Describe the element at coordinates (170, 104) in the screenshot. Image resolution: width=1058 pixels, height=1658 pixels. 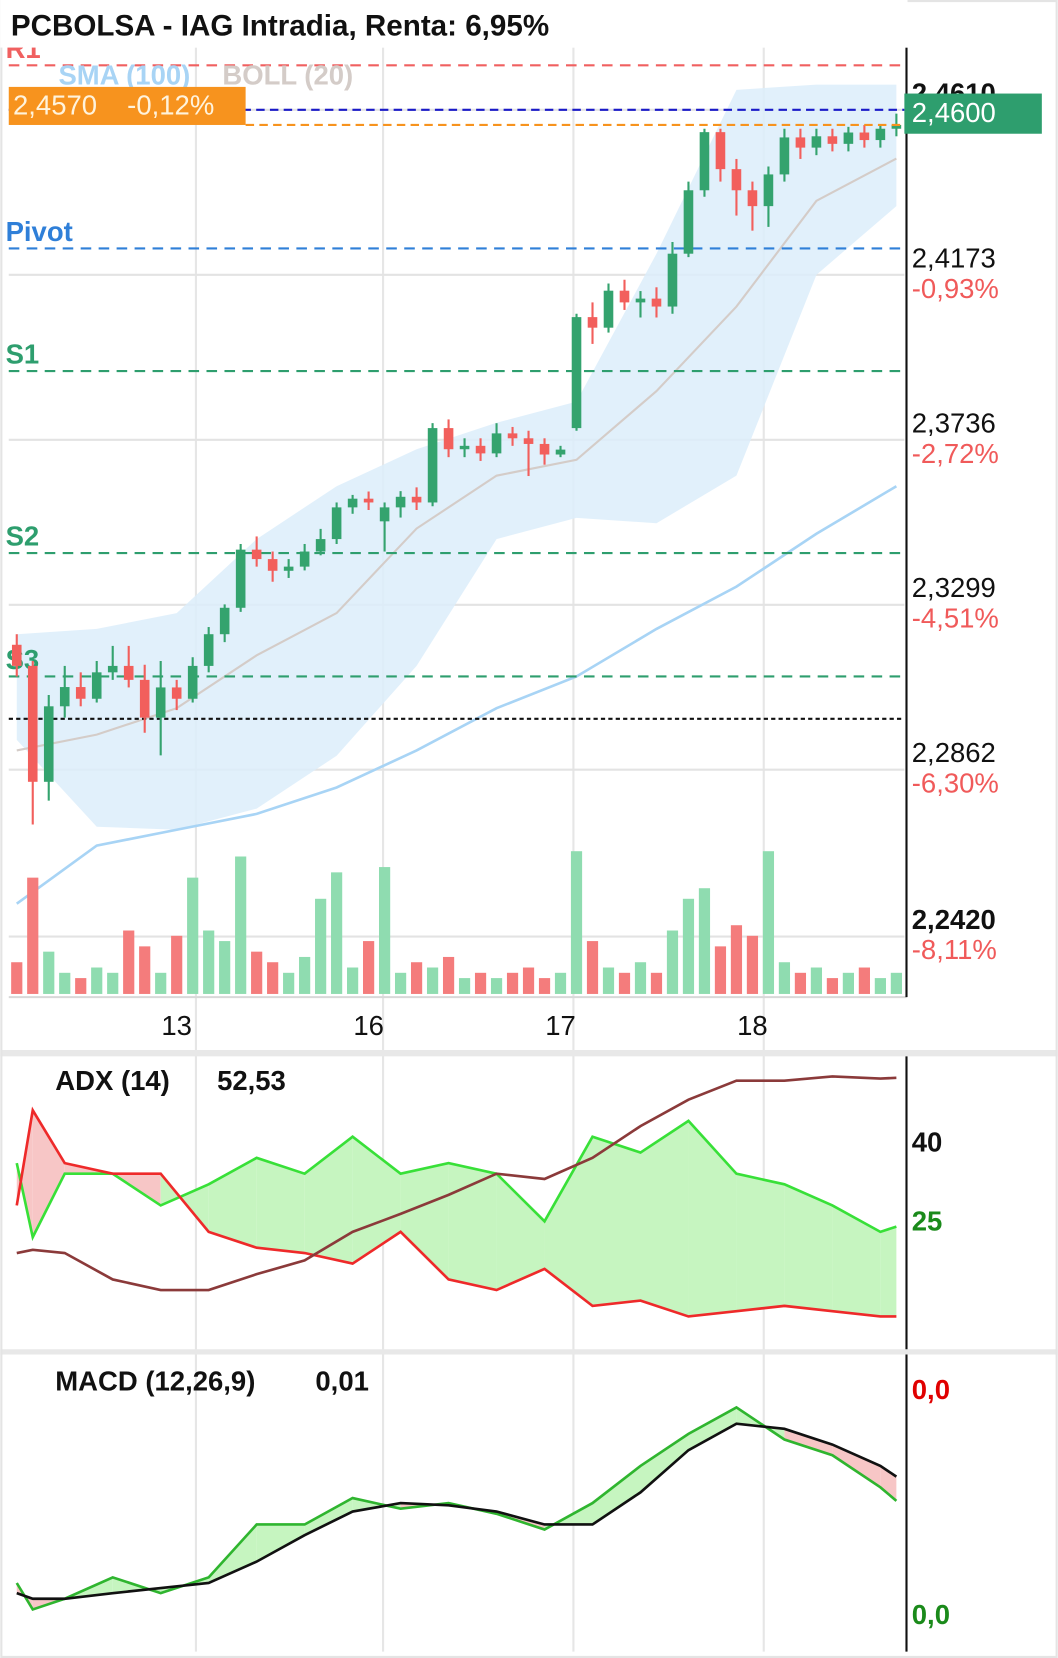
I see `last-change: -0,12%` at that location.